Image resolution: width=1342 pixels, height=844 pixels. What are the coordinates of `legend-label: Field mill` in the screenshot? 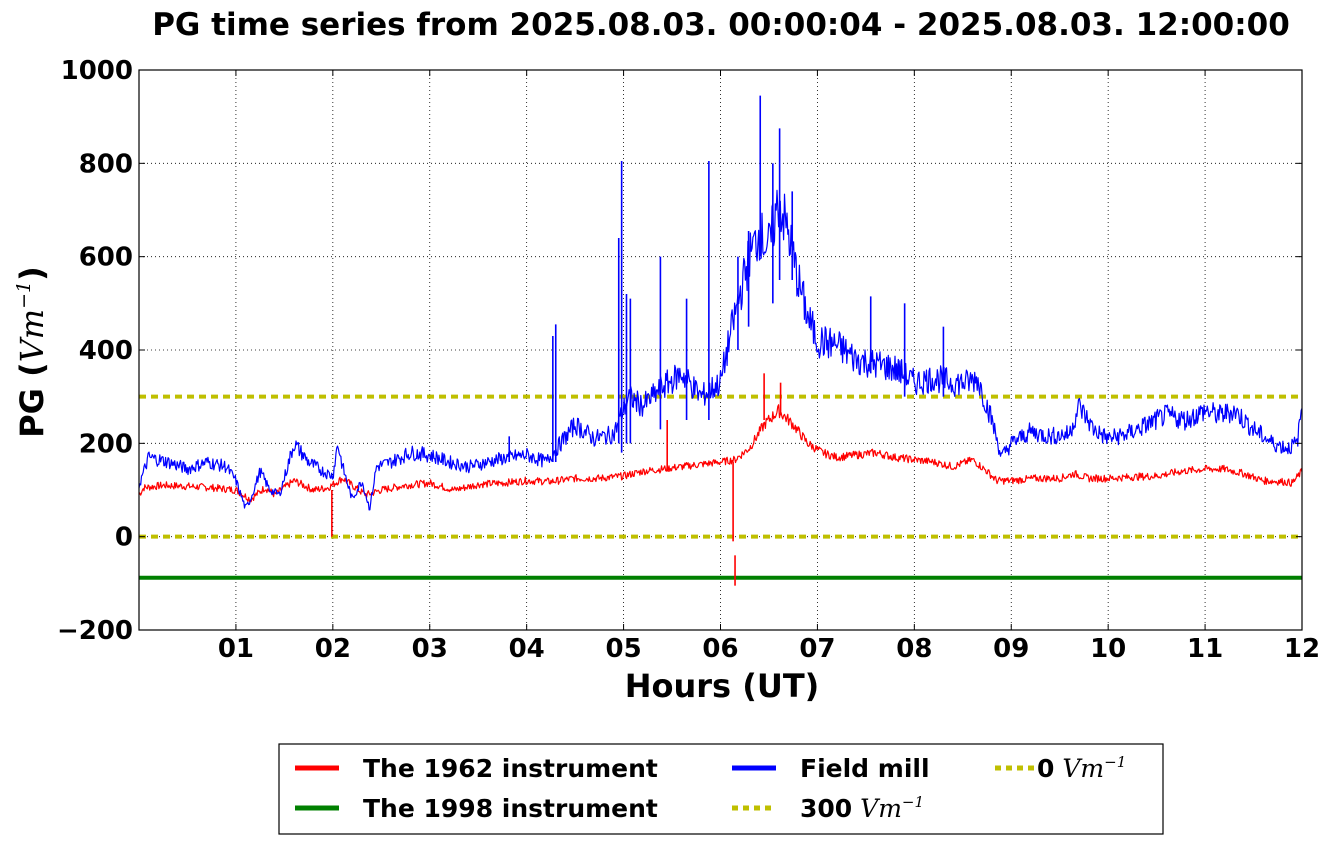 It's located at (865, 768).